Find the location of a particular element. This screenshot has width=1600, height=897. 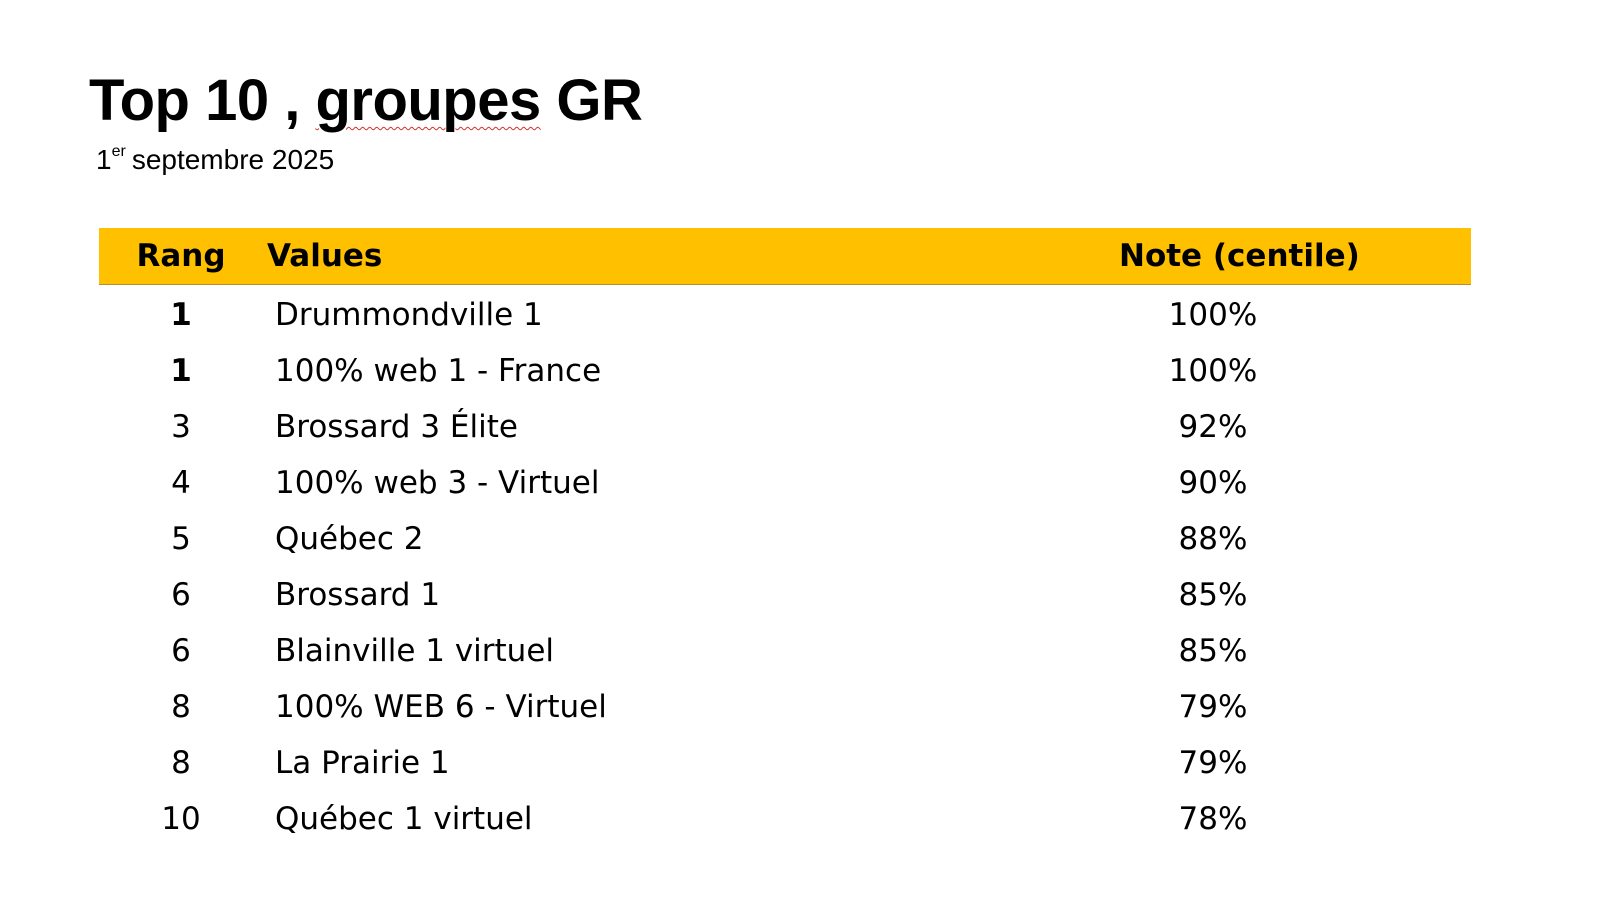

title-prefix: Top 10 , is located at coordinates (202, 100).